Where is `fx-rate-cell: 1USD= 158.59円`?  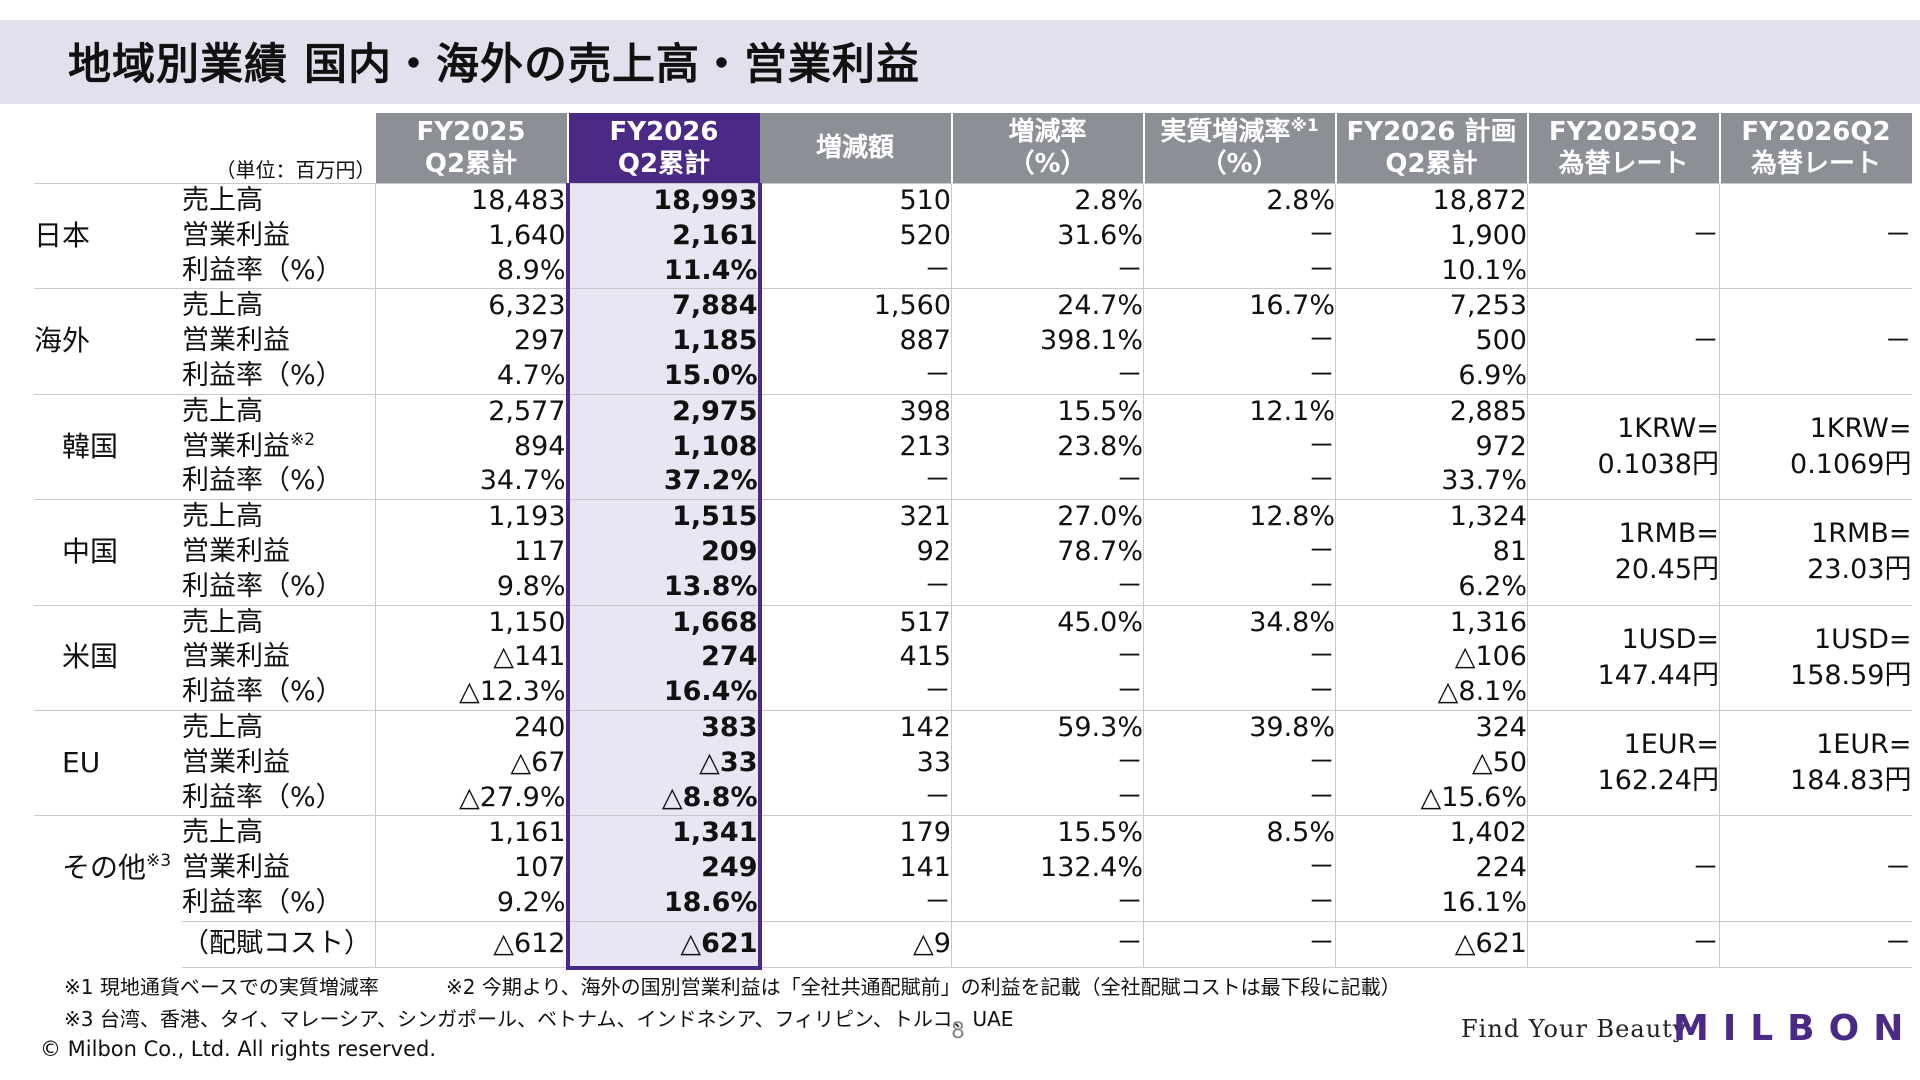 fx-rate-cell: 1USD= 158.59円 is located at coordinates (1815, 657).